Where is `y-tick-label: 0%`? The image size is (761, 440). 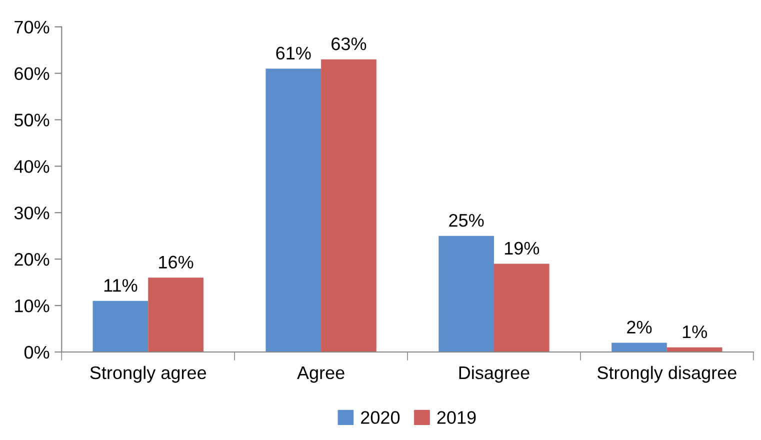 y-tick-label: 0% is located at coordinates (37, 352).